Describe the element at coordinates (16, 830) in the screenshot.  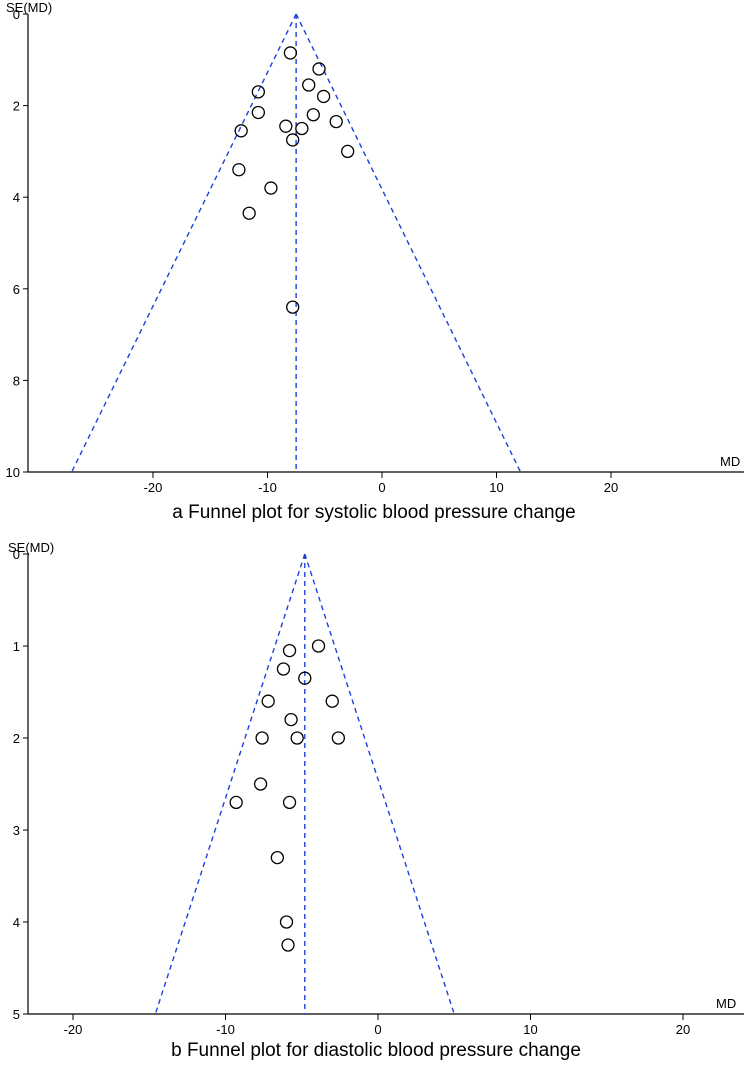
I see `y-tick-label: 3` at that location.